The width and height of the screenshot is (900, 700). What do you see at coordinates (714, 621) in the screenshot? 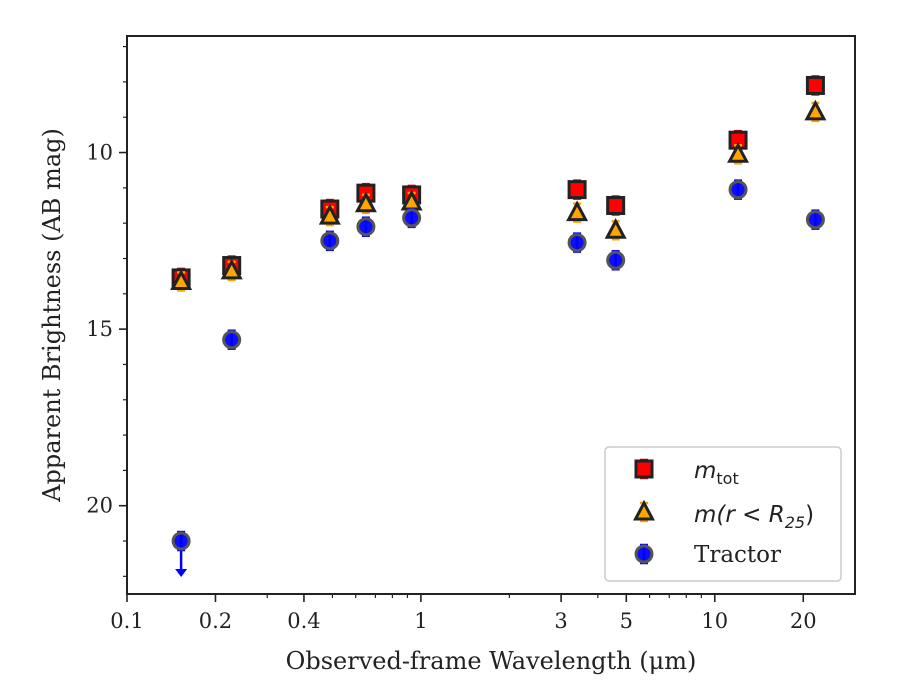
I see `x-tick-label: 10` at bounding box center [714, 621].